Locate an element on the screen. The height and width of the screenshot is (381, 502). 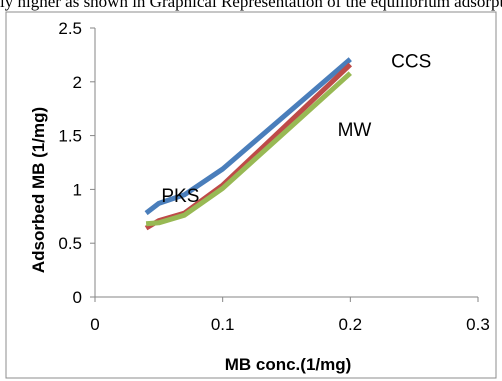
x-tick-label: 0 is located at coordinates (94, 324).